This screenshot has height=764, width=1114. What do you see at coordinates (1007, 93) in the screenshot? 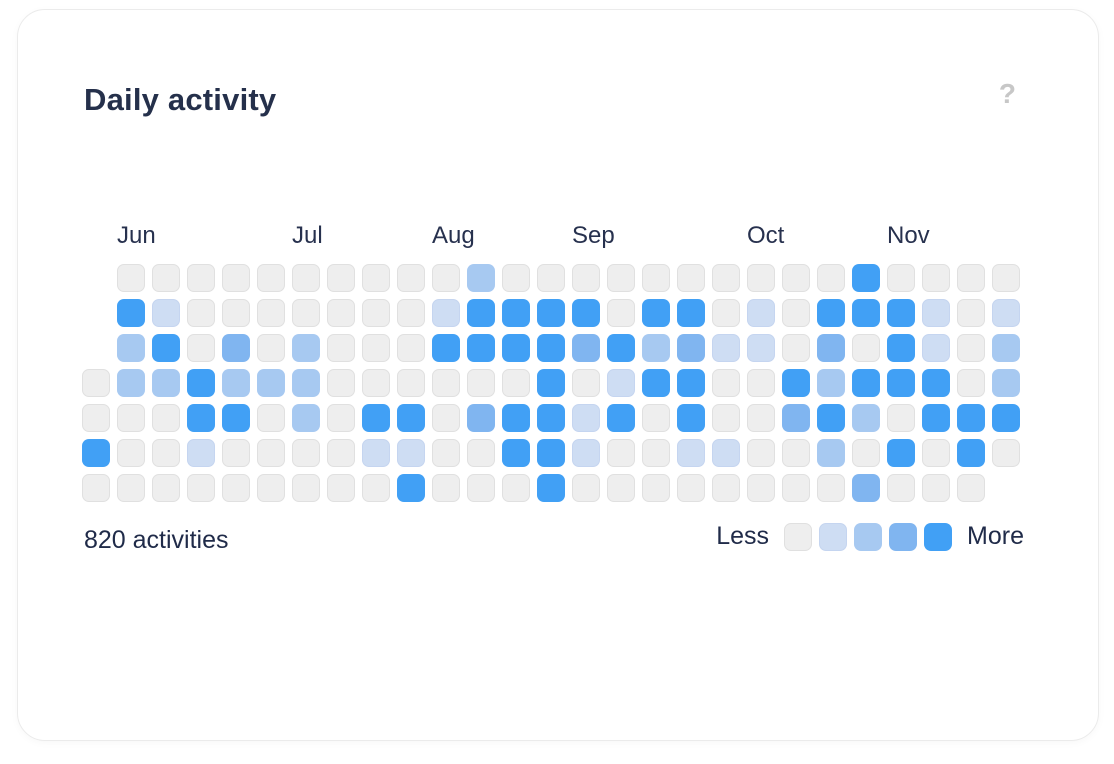
I see `help-icon: ?` at bounding box center [1007, 93].